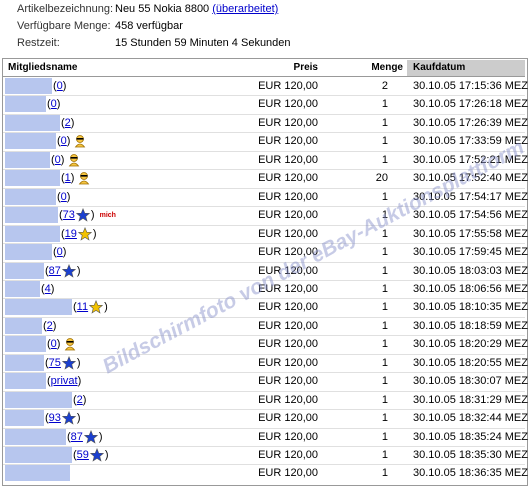  Describe the element at coordinates (64, 26) in the screenshot. I see `info-label: Verfügbare Menge:` at that location.